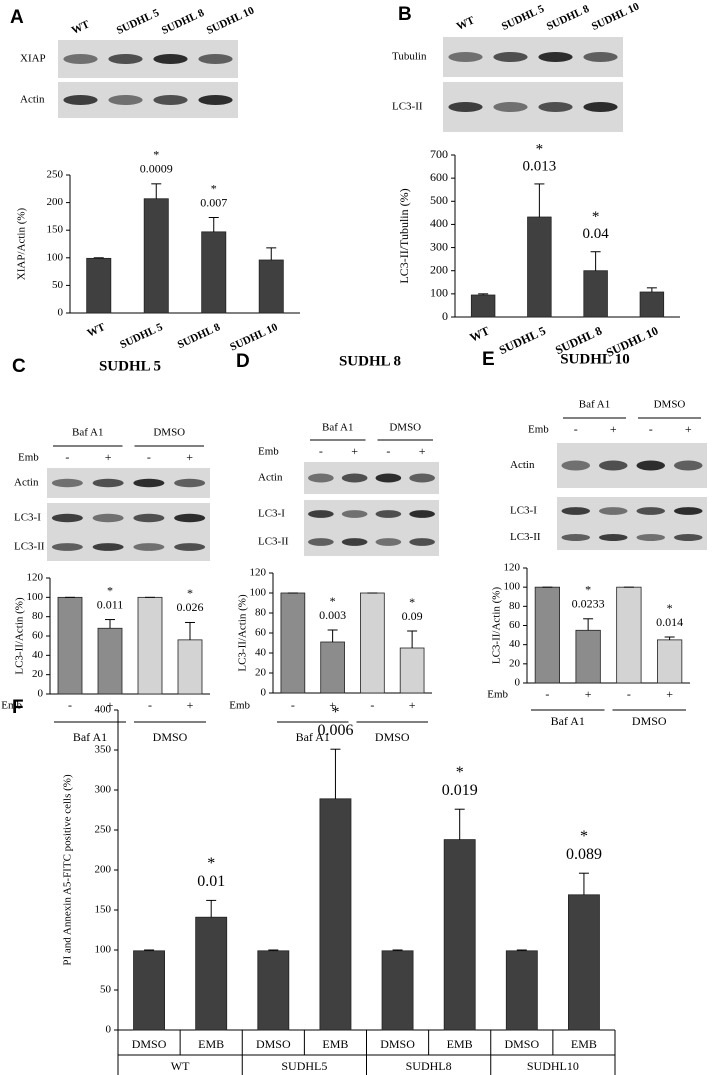  I want to click on y-tick-label: 200, so click(103, 870).